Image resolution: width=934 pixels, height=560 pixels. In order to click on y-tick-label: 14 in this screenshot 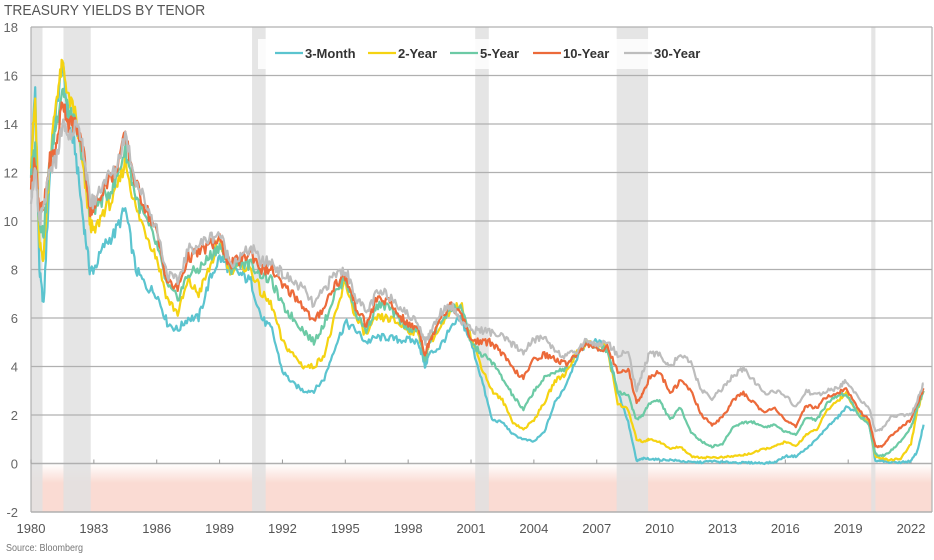, I will do `click(11, 124)`.